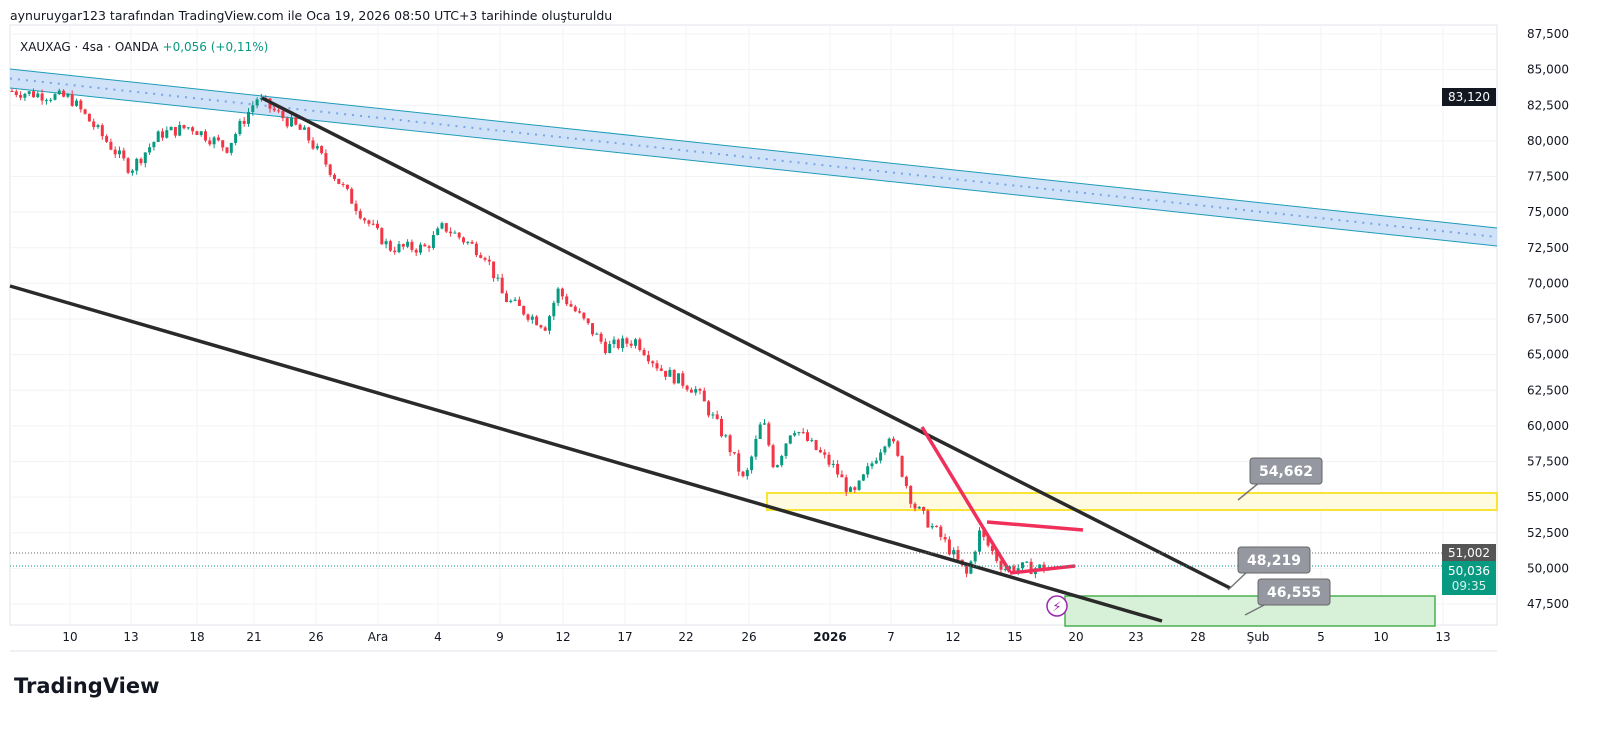 This screenshot has width=1600, height=733. I want to click on tradingview-logo: TradingView, so click(86, 686).